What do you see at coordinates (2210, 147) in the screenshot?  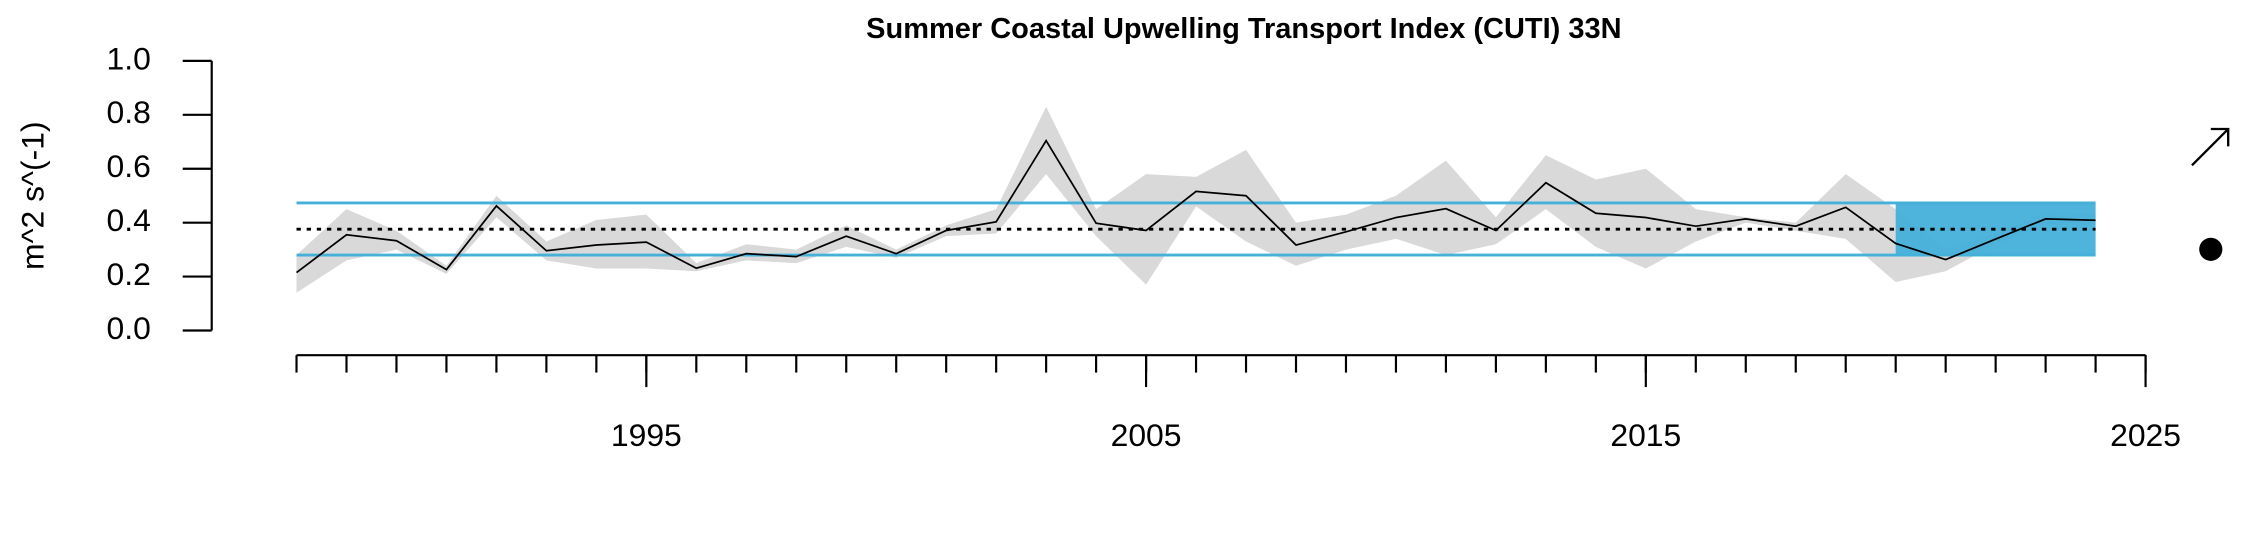 I see `trend-arrow` at bounding box center [2210, 147].